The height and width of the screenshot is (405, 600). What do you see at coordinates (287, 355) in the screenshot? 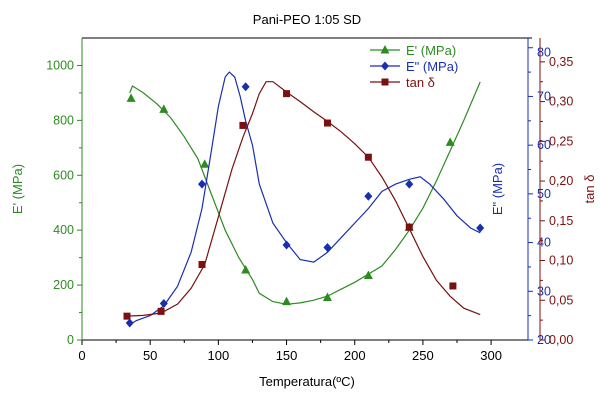
I see `x-tick-label: 150` at bounding box center [287, 355].